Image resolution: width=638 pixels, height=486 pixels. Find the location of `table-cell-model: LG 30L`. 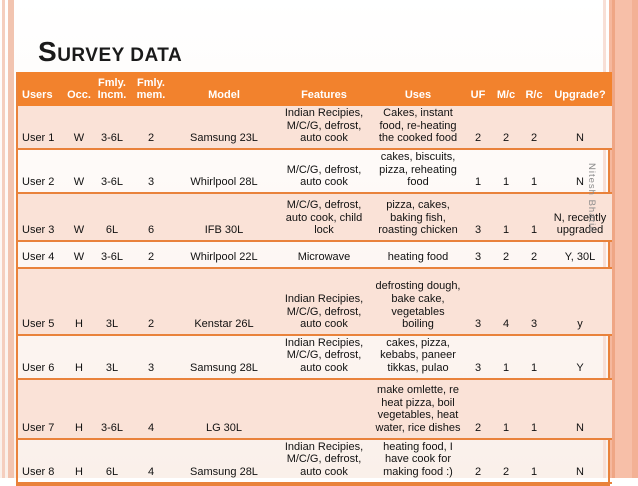

table-cell-model: LG 30L is located at coordinates (224, 409).